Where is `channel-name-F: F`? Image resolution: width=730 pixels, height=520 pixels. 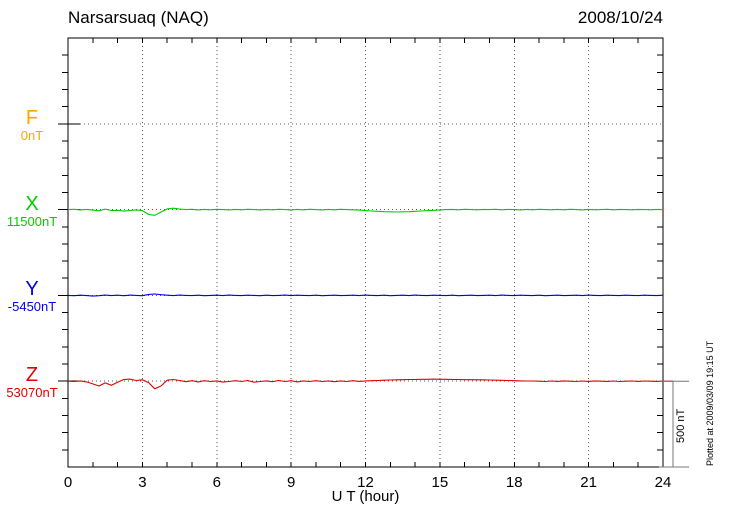 channel-name-F: F is located at coordinates (32, 117).